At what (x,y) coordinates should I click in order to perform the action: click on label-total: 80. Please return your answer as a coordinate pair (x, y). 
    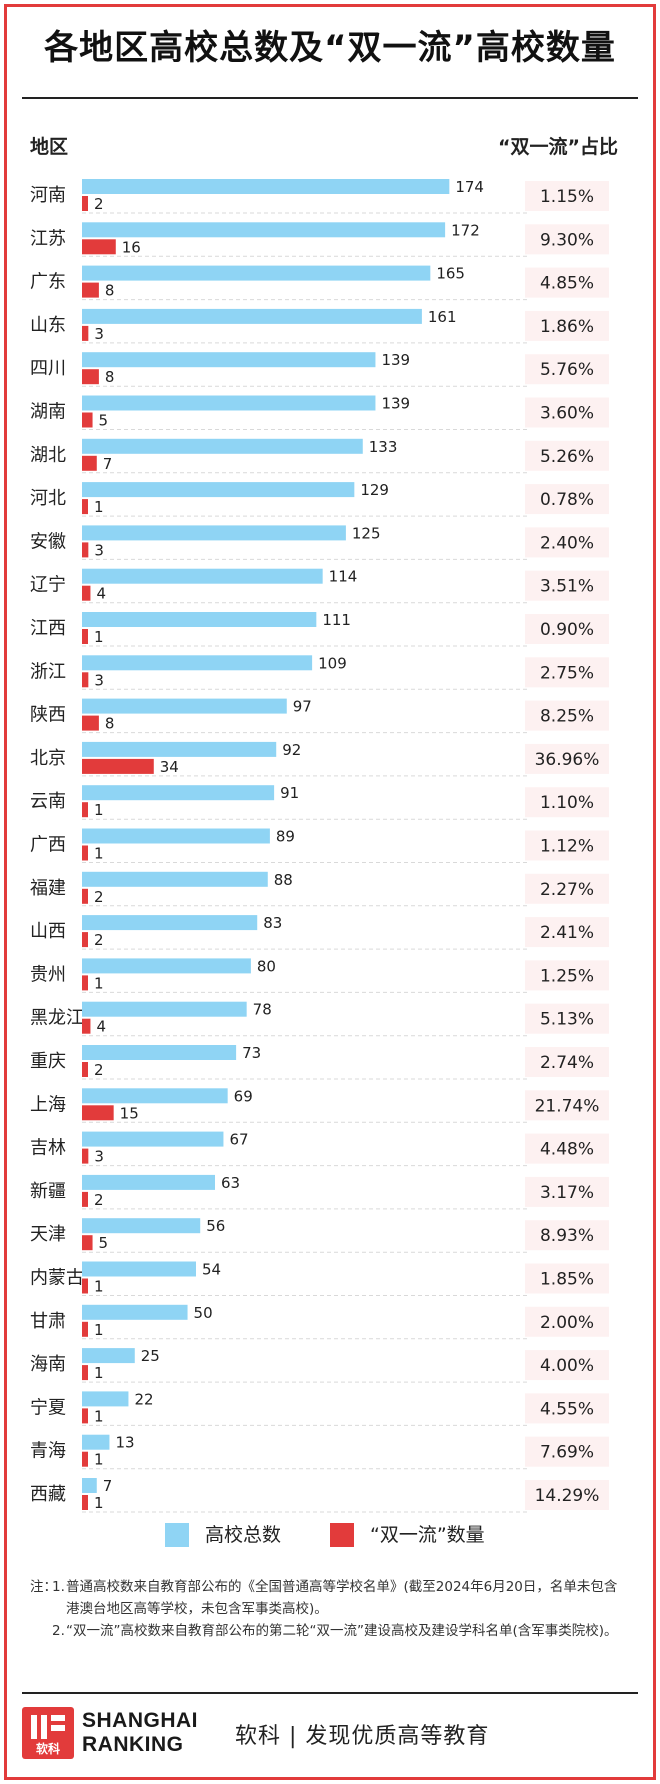
    Looking at the image, I should click on (266, 966).